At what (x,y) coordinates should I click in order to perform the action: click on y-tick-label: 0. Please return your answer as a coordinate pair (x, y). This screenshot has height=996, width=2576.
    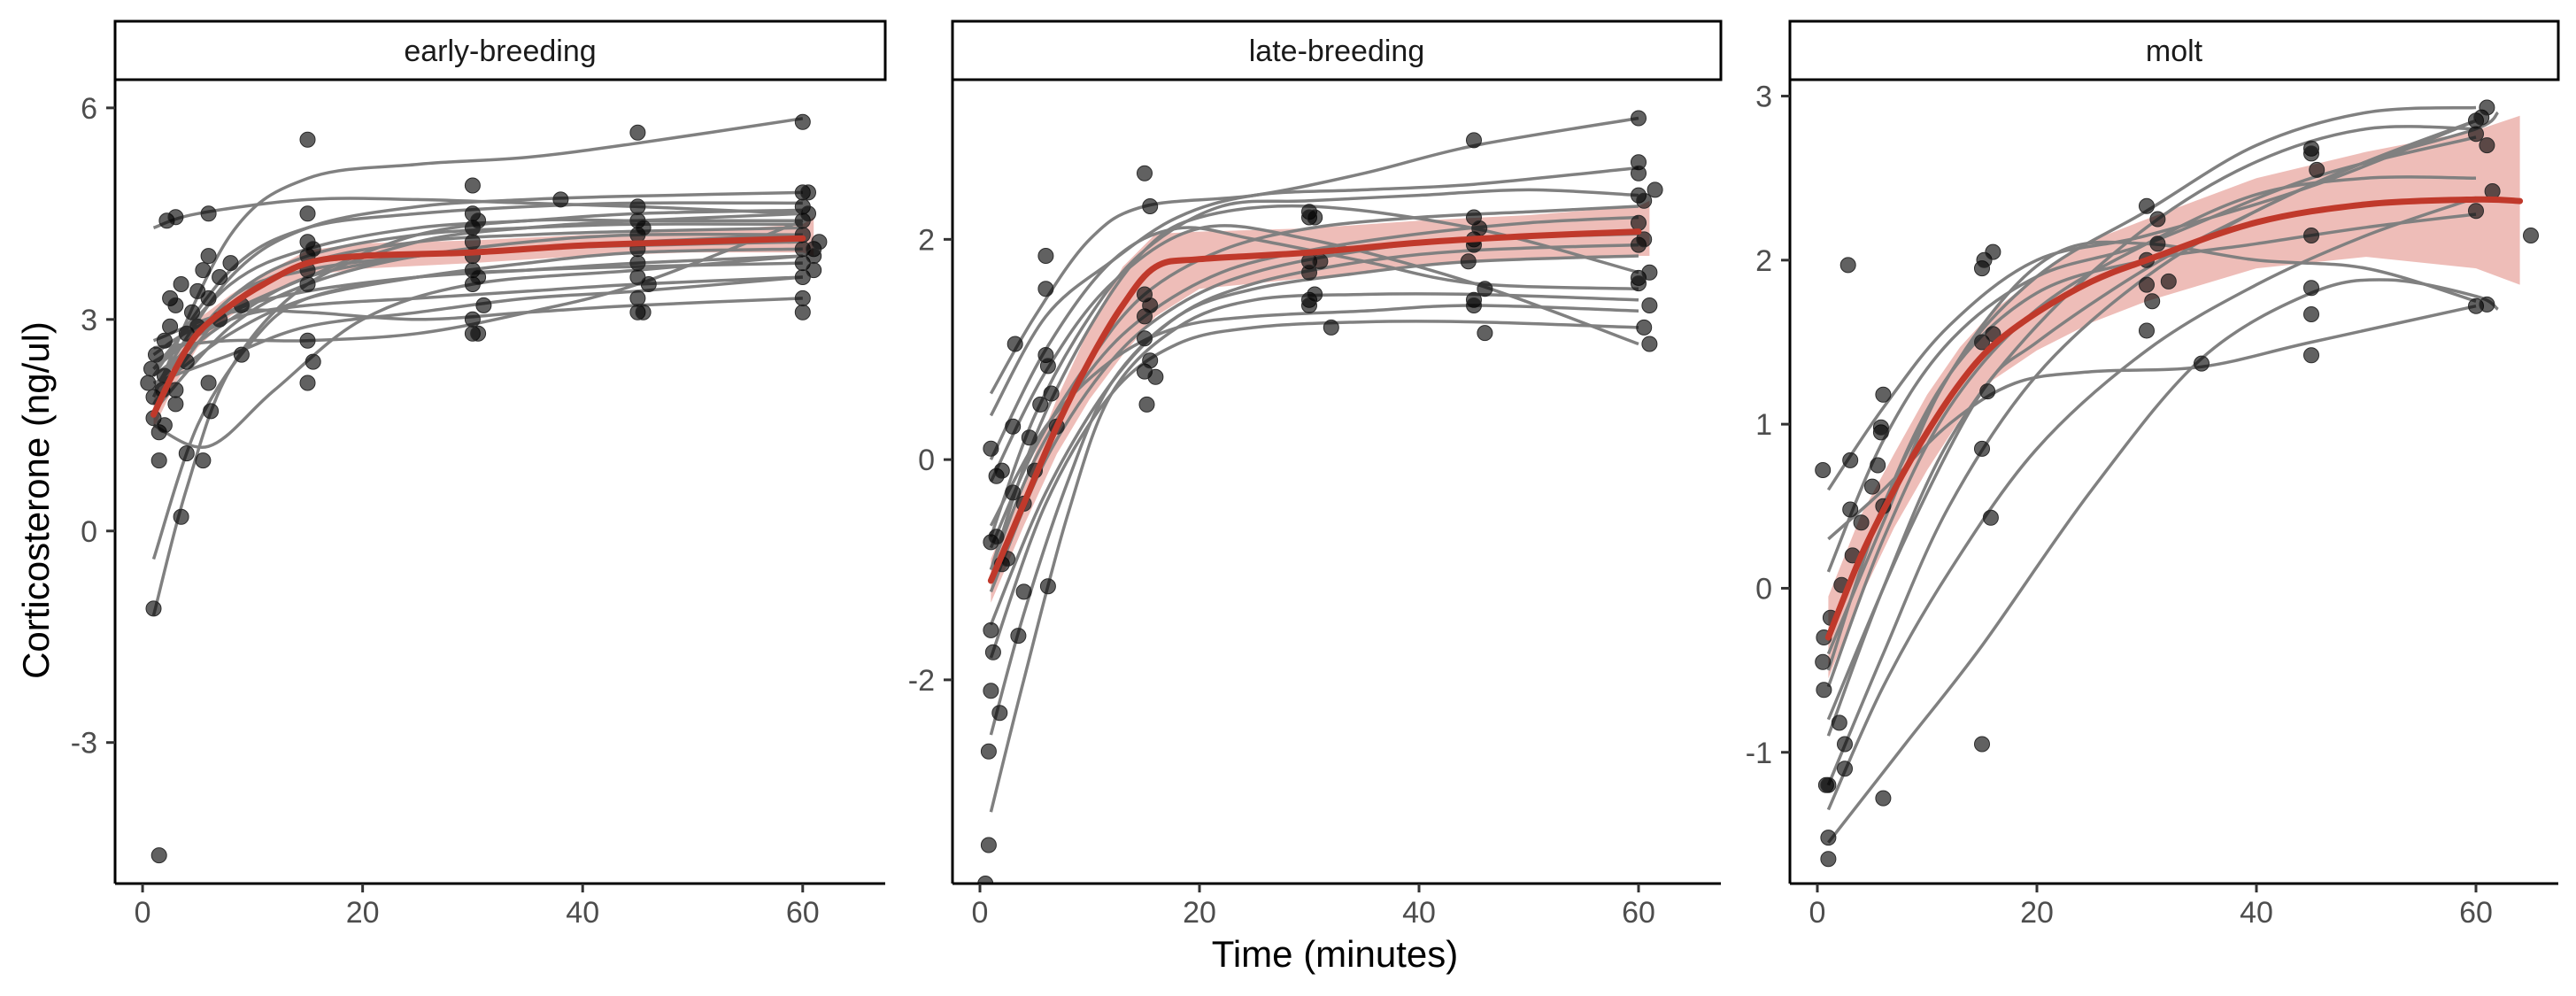
    Looking at the image, I should click on (89, 532).